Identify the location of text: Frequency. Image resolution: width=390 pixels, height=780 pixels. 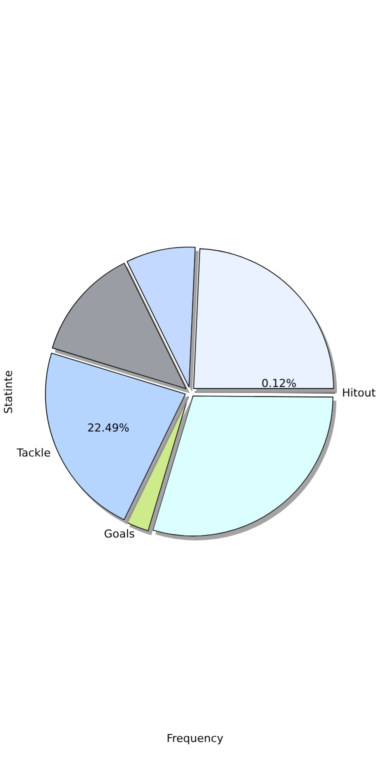
(195, 738).